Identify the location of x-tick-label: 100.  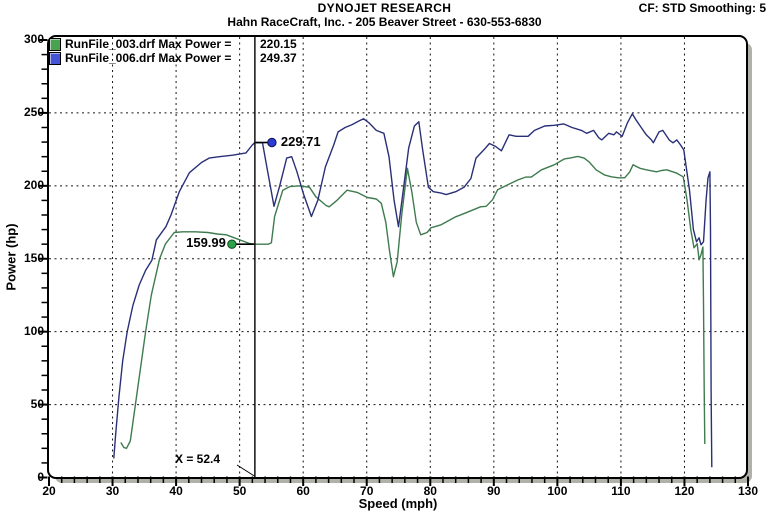
(557, 491).